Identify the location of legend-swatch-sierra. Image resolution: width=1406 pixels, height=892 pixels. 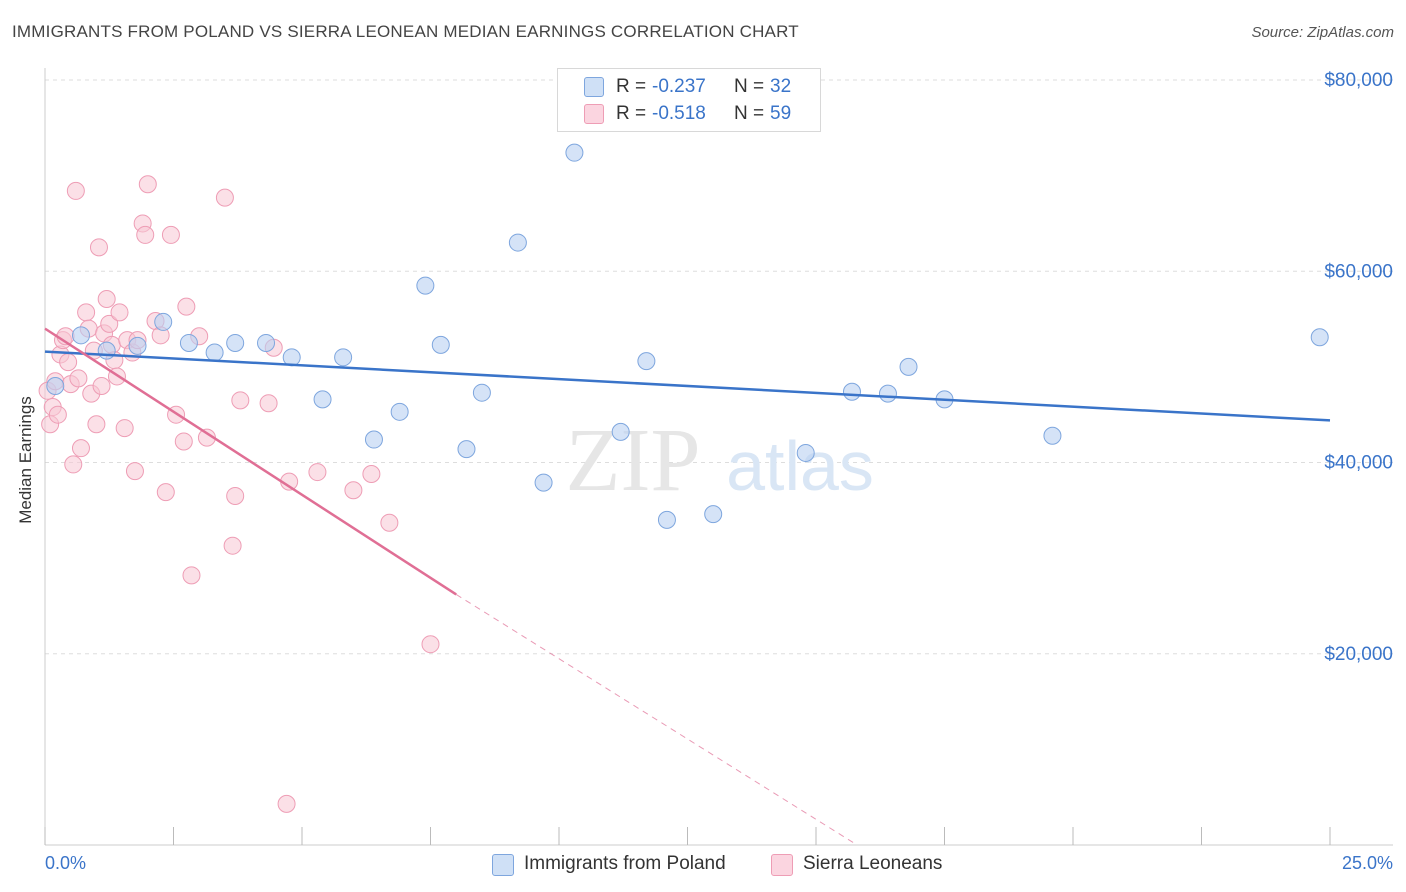
(594, 114).